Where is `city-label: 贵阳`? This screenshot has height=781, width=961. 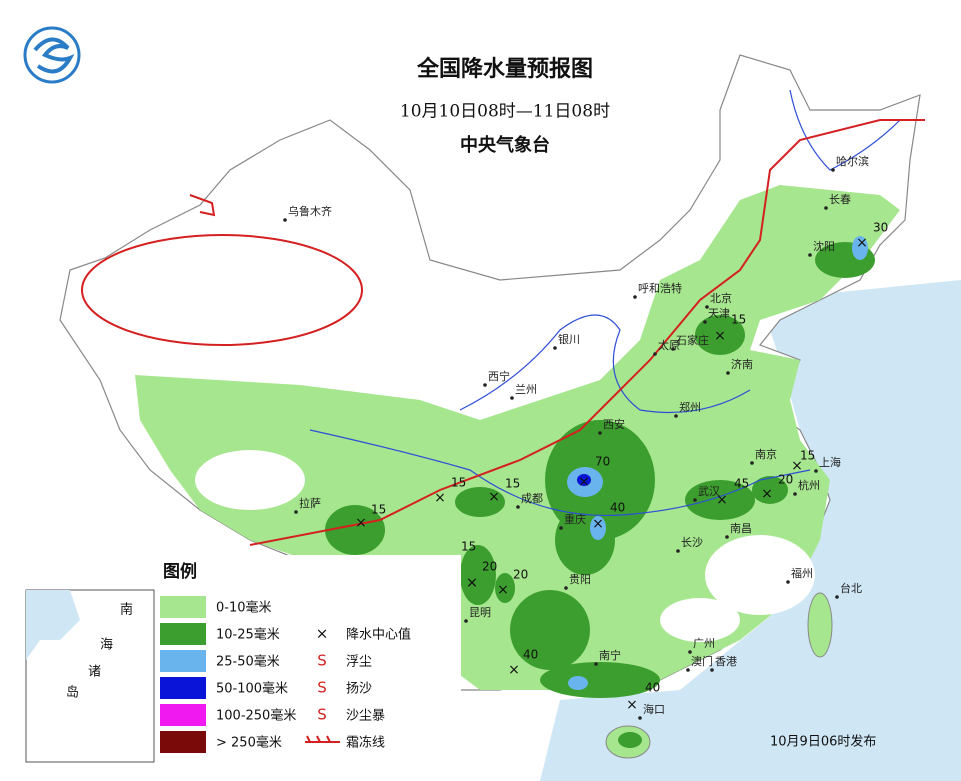
city-label: 贵阳 is located at coordinates (580, 579).